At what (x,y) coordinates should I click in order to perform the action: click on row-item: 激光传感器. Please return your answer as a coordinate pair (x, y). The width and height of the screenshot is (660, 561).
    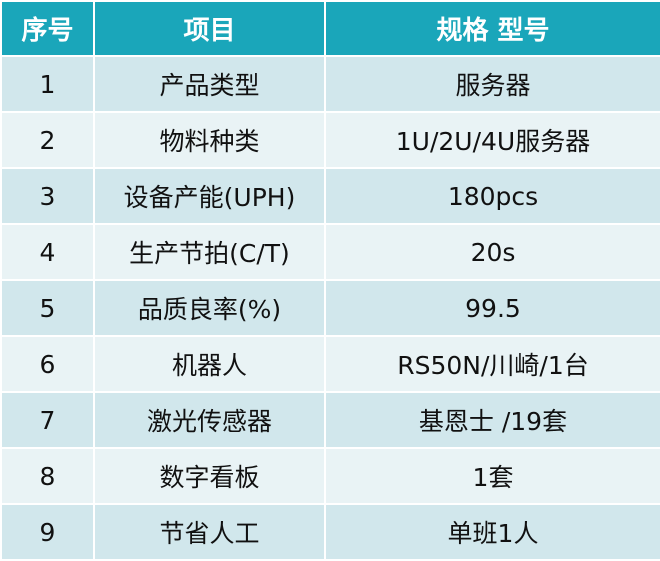
    Looking at the image, I should click on (209, 420).